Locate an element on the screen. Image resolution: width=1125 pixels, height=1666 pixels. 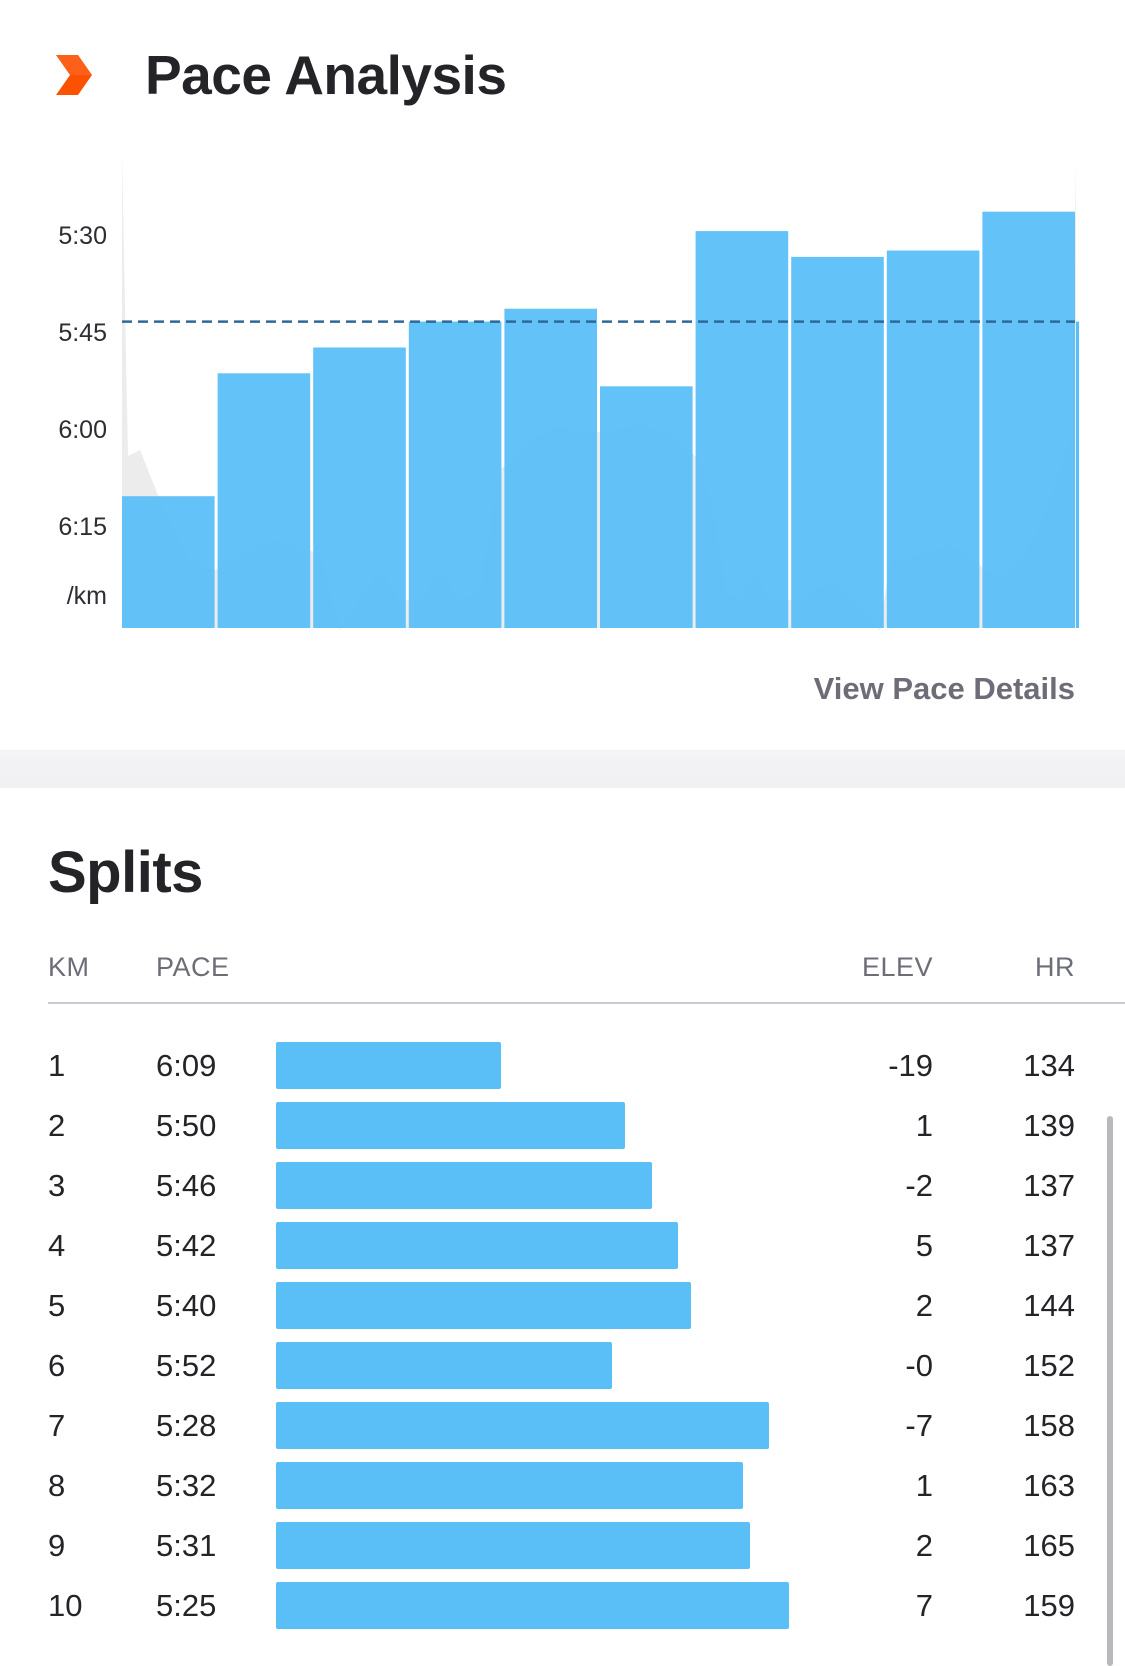
split-row: 9 5:31 2 165 is located at coordinates (562, 1546).